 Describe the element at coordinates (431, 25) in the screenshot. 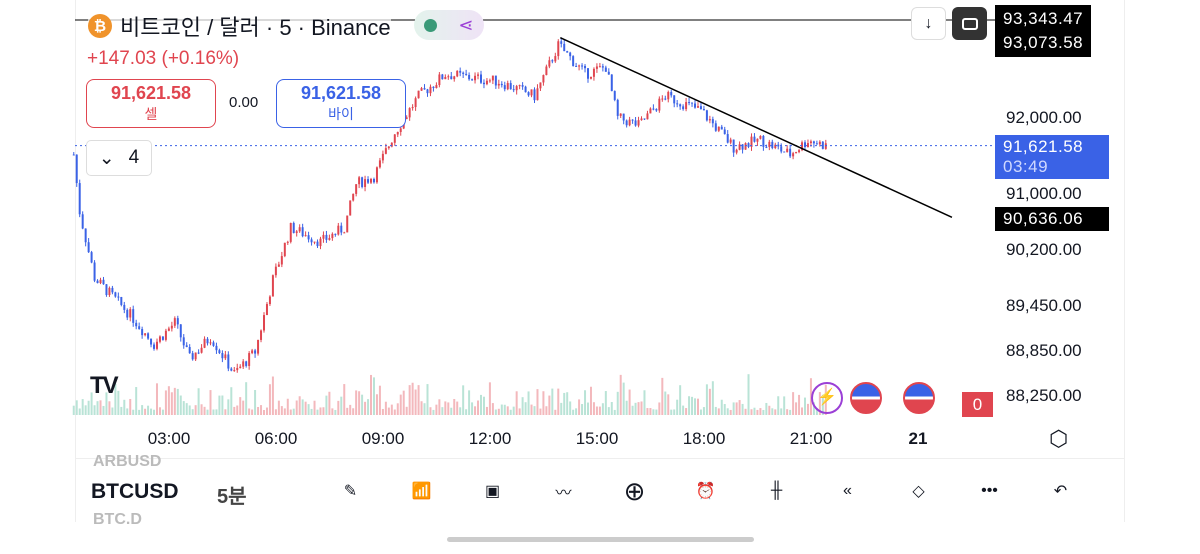

I see `market-open-icon` at that location.